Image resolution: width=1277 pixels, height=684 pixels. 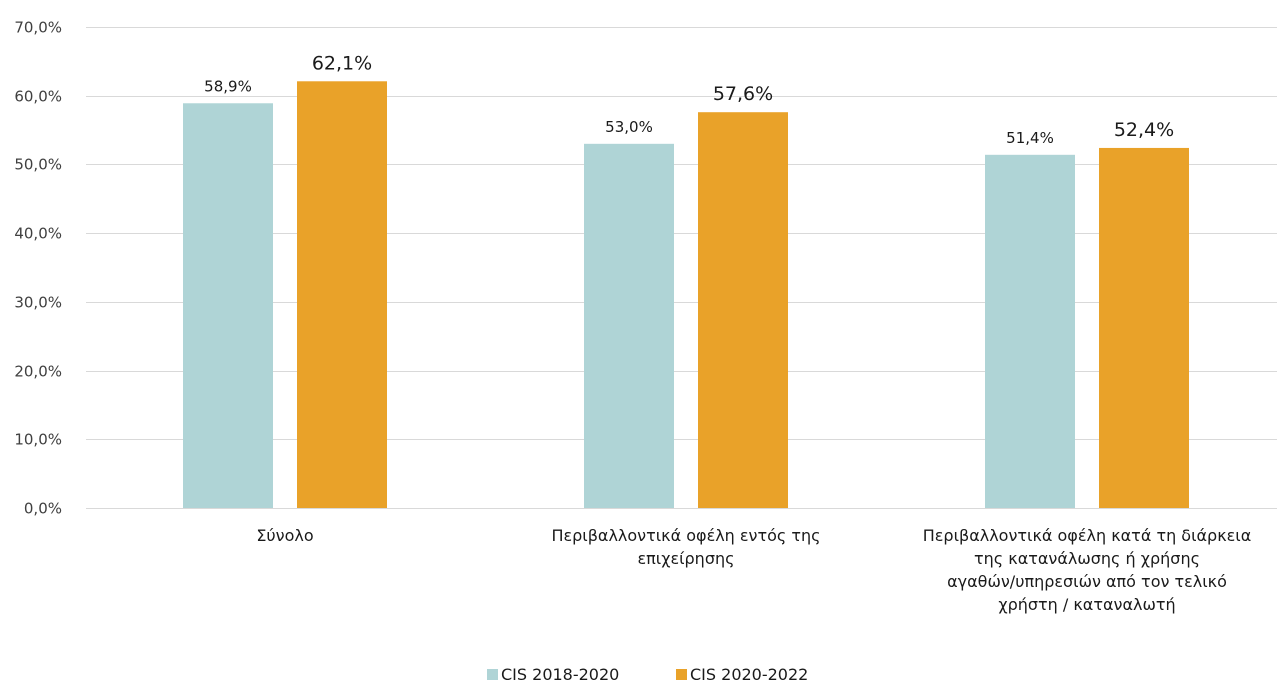 What do you see at coordinates (1086, 604) in the screenshot?
I see `category-label-line: χρήστη / καταναλωτή` at bounding box center [1086, 604].